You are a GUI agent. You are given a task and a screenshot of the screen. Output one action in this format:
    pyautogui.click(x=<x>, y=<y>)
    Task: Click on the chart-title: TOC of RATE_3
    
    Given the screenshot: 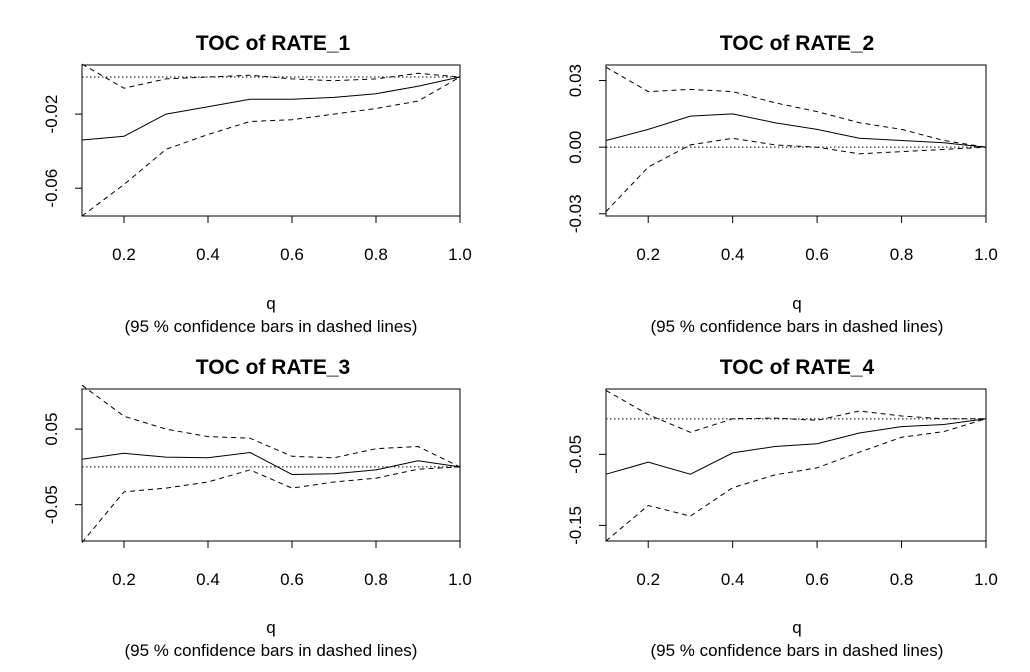 What is the action you would take?
    pyautogui.click(x=273, y=367)
    